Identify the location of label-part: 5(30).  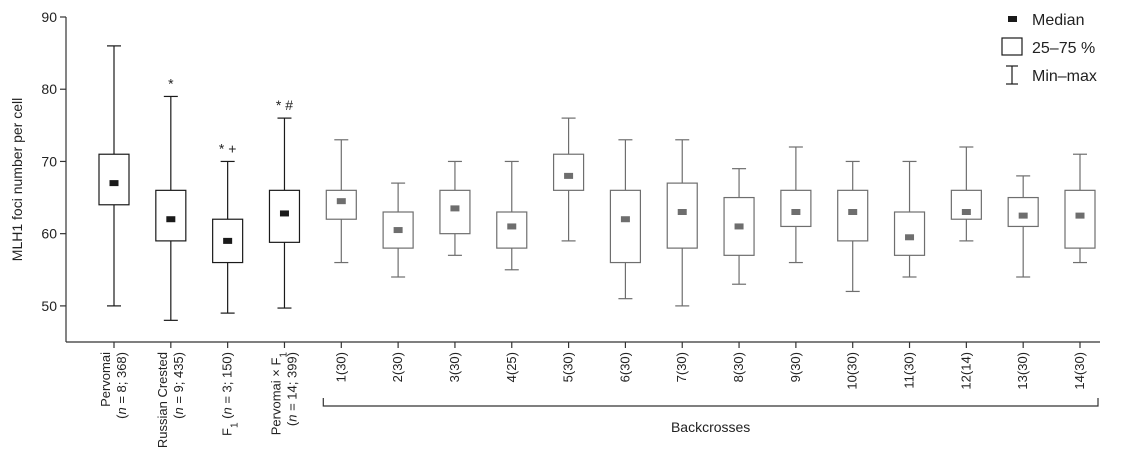
(568, 367).